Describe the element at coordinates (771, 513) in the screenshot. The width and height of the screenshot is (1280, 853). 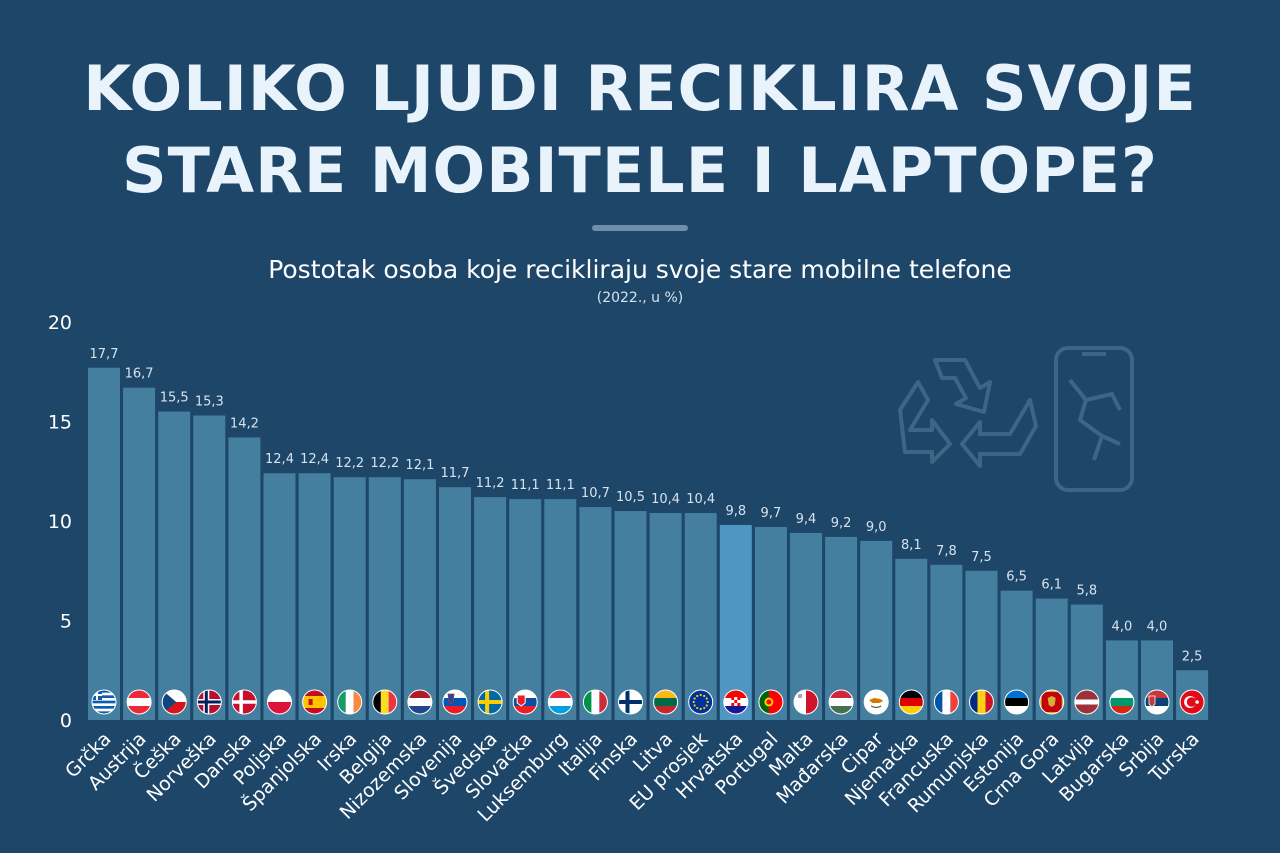
I see `value-label: 9,7` at that location.